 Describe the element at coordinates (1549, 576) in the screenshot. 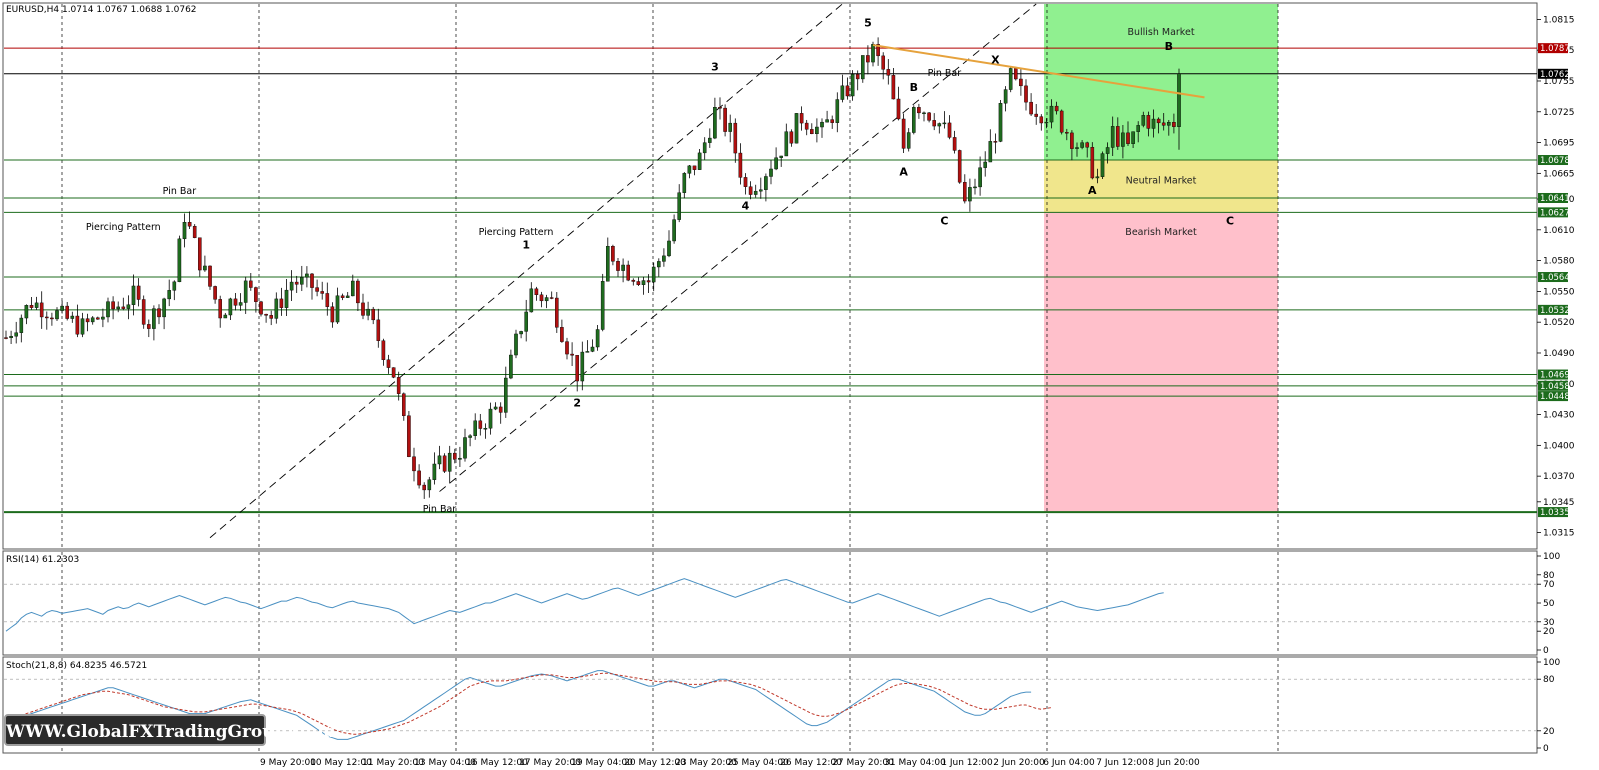

I see `indicator-y-label: 80` at that location.